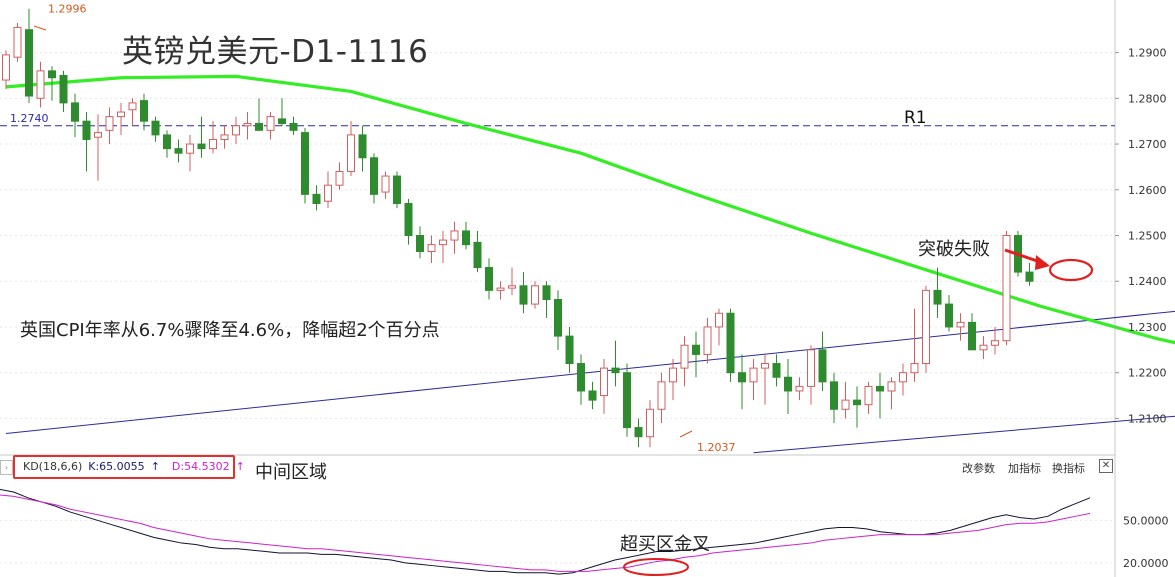 This screenshot has height=577, width=1175. I want to click on switch-indicator-button: 换指标, so click(1068, 468).